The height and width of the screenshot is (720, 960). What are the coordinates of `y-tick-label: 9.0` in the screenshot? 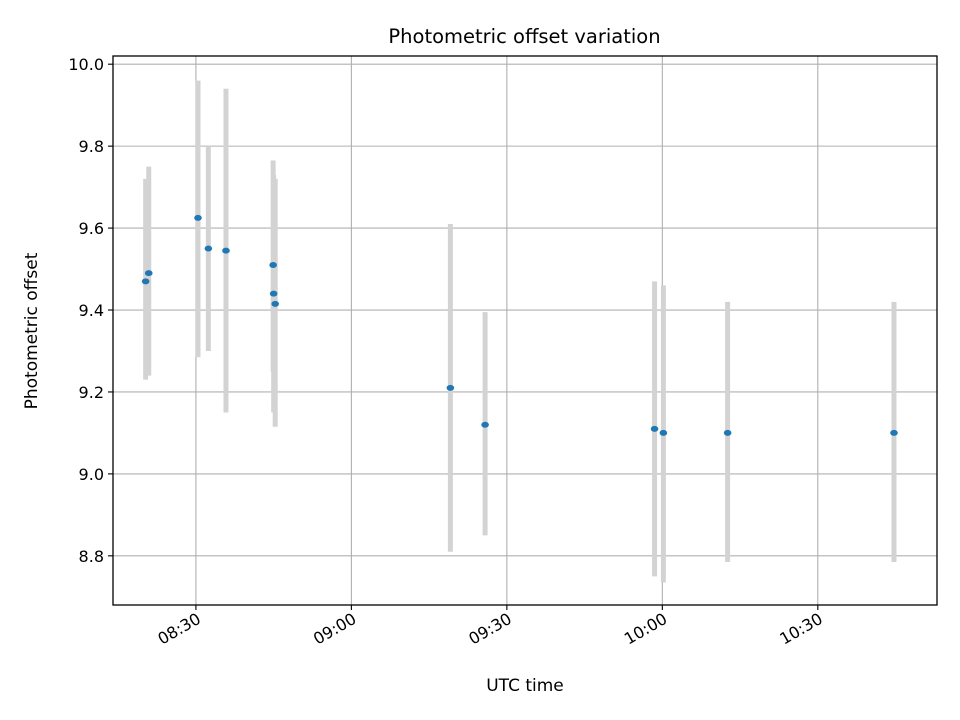 It's located at (91, 474).